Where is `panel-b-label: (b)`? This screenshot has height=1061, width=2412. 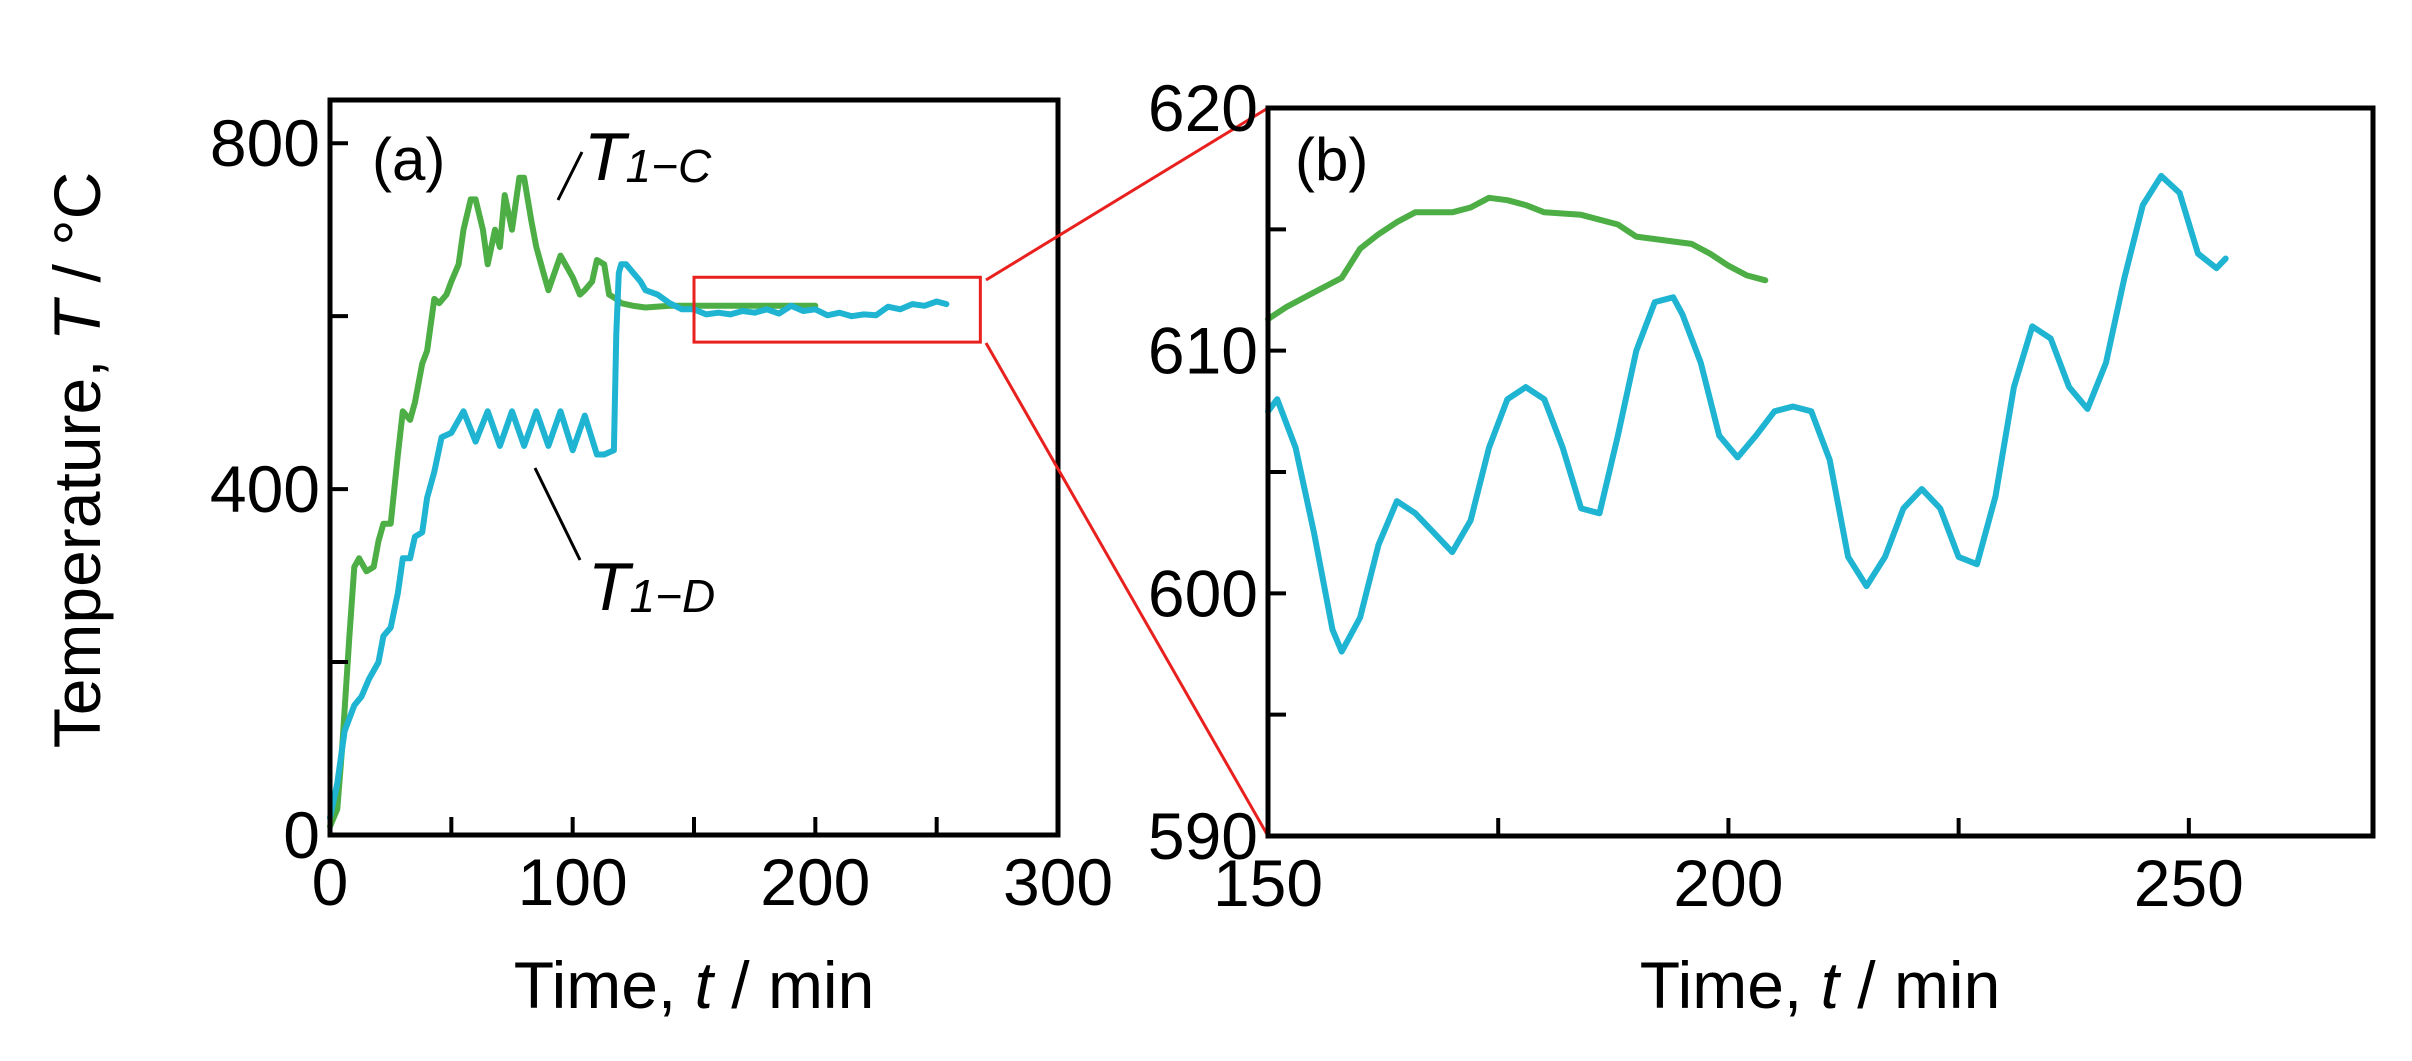
panel-b-label: (b) is located at coordinates (1331, 159).